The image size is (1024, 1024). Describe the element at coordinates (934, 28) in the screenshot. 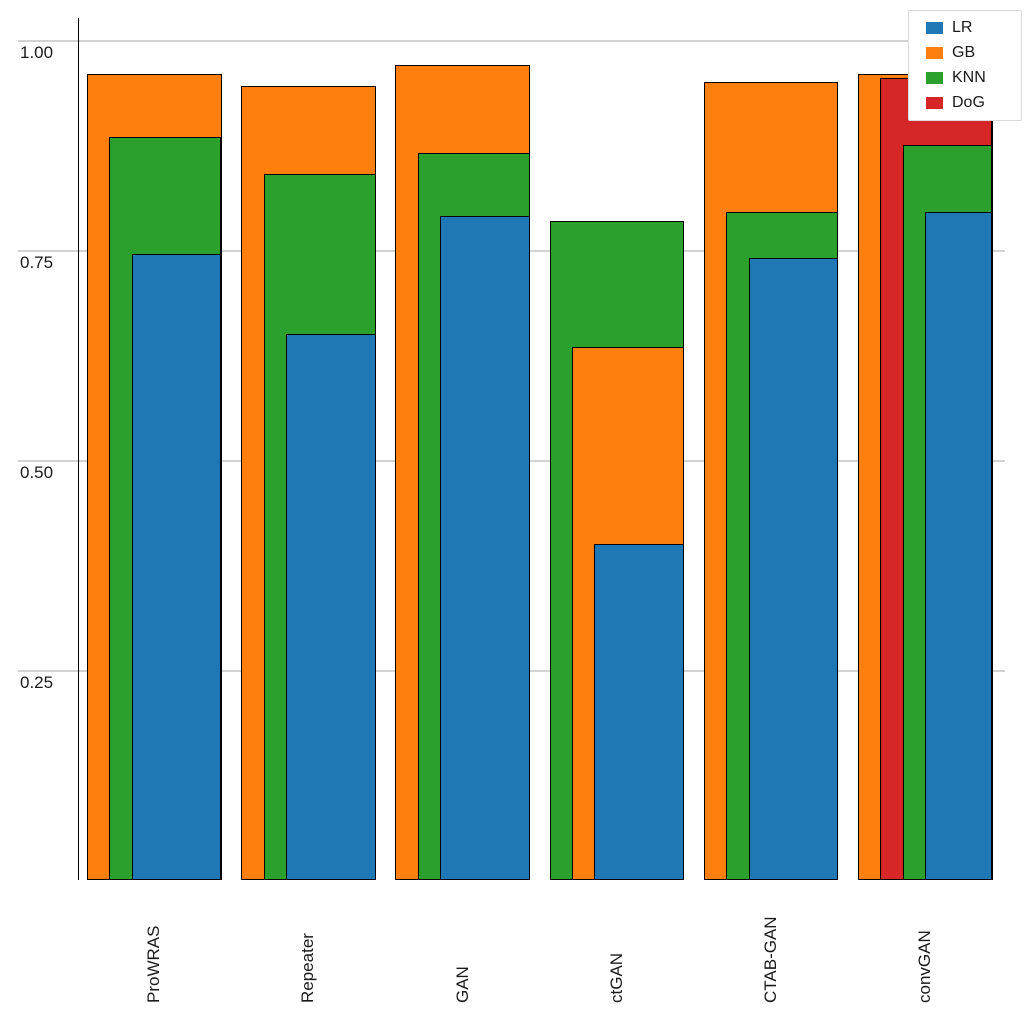

I see `legend-swatch-lr-icon` at that location.